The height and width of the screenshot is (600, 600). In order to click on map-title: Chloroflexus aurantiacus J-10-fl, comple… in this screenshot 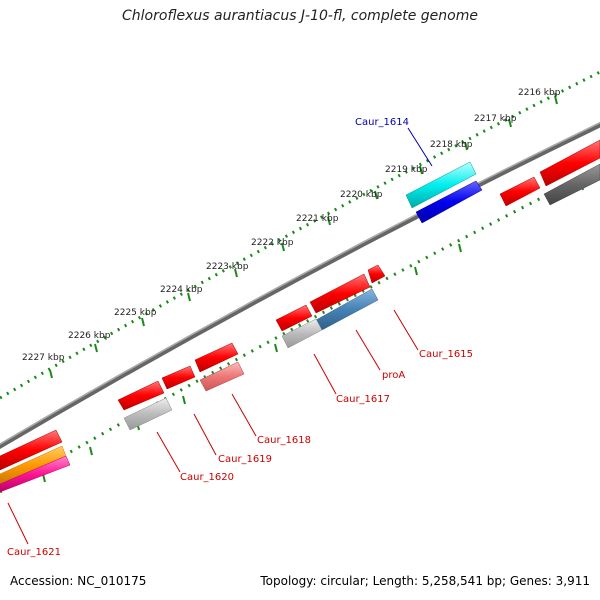, I will do `click(300, 16)`.